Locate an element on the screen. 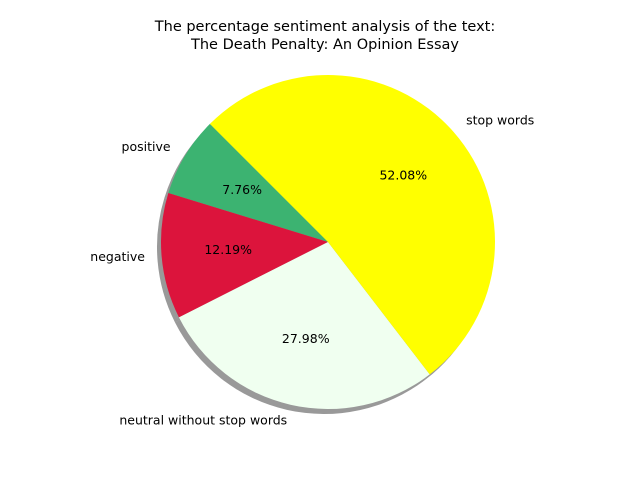  pie-label-stop-words: stop words is located at coordinates (500, 119).